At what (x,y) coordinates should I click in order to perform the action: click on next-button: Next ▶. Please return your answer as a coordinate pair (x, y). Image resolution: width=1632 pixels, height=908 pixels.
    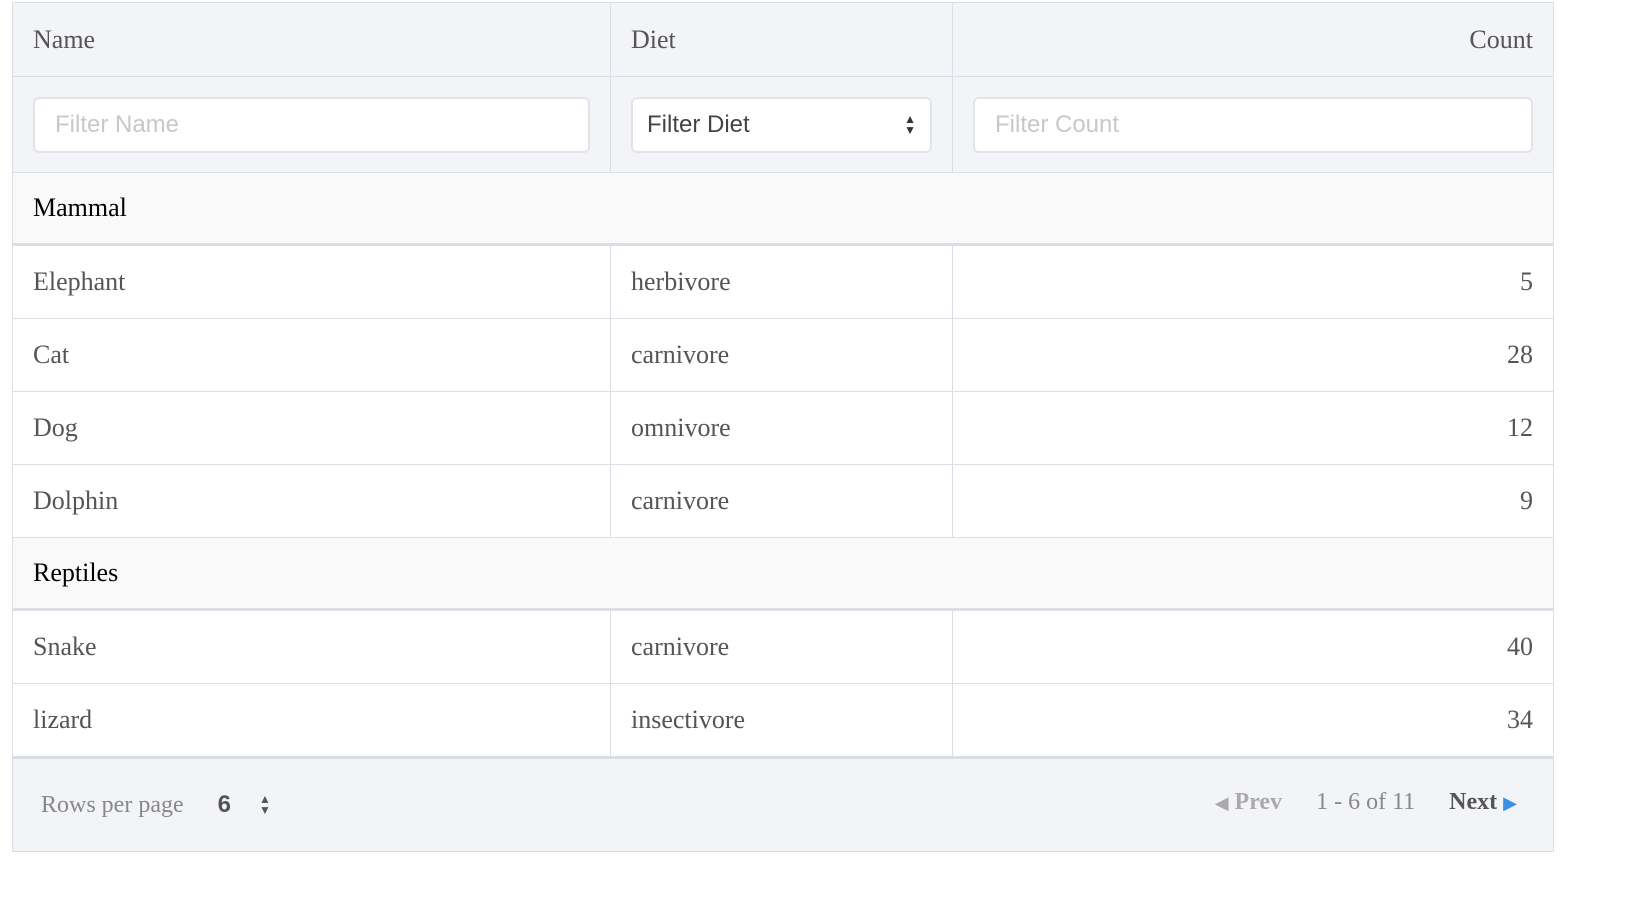
    Looking at the image, I should click on (1483, 801).